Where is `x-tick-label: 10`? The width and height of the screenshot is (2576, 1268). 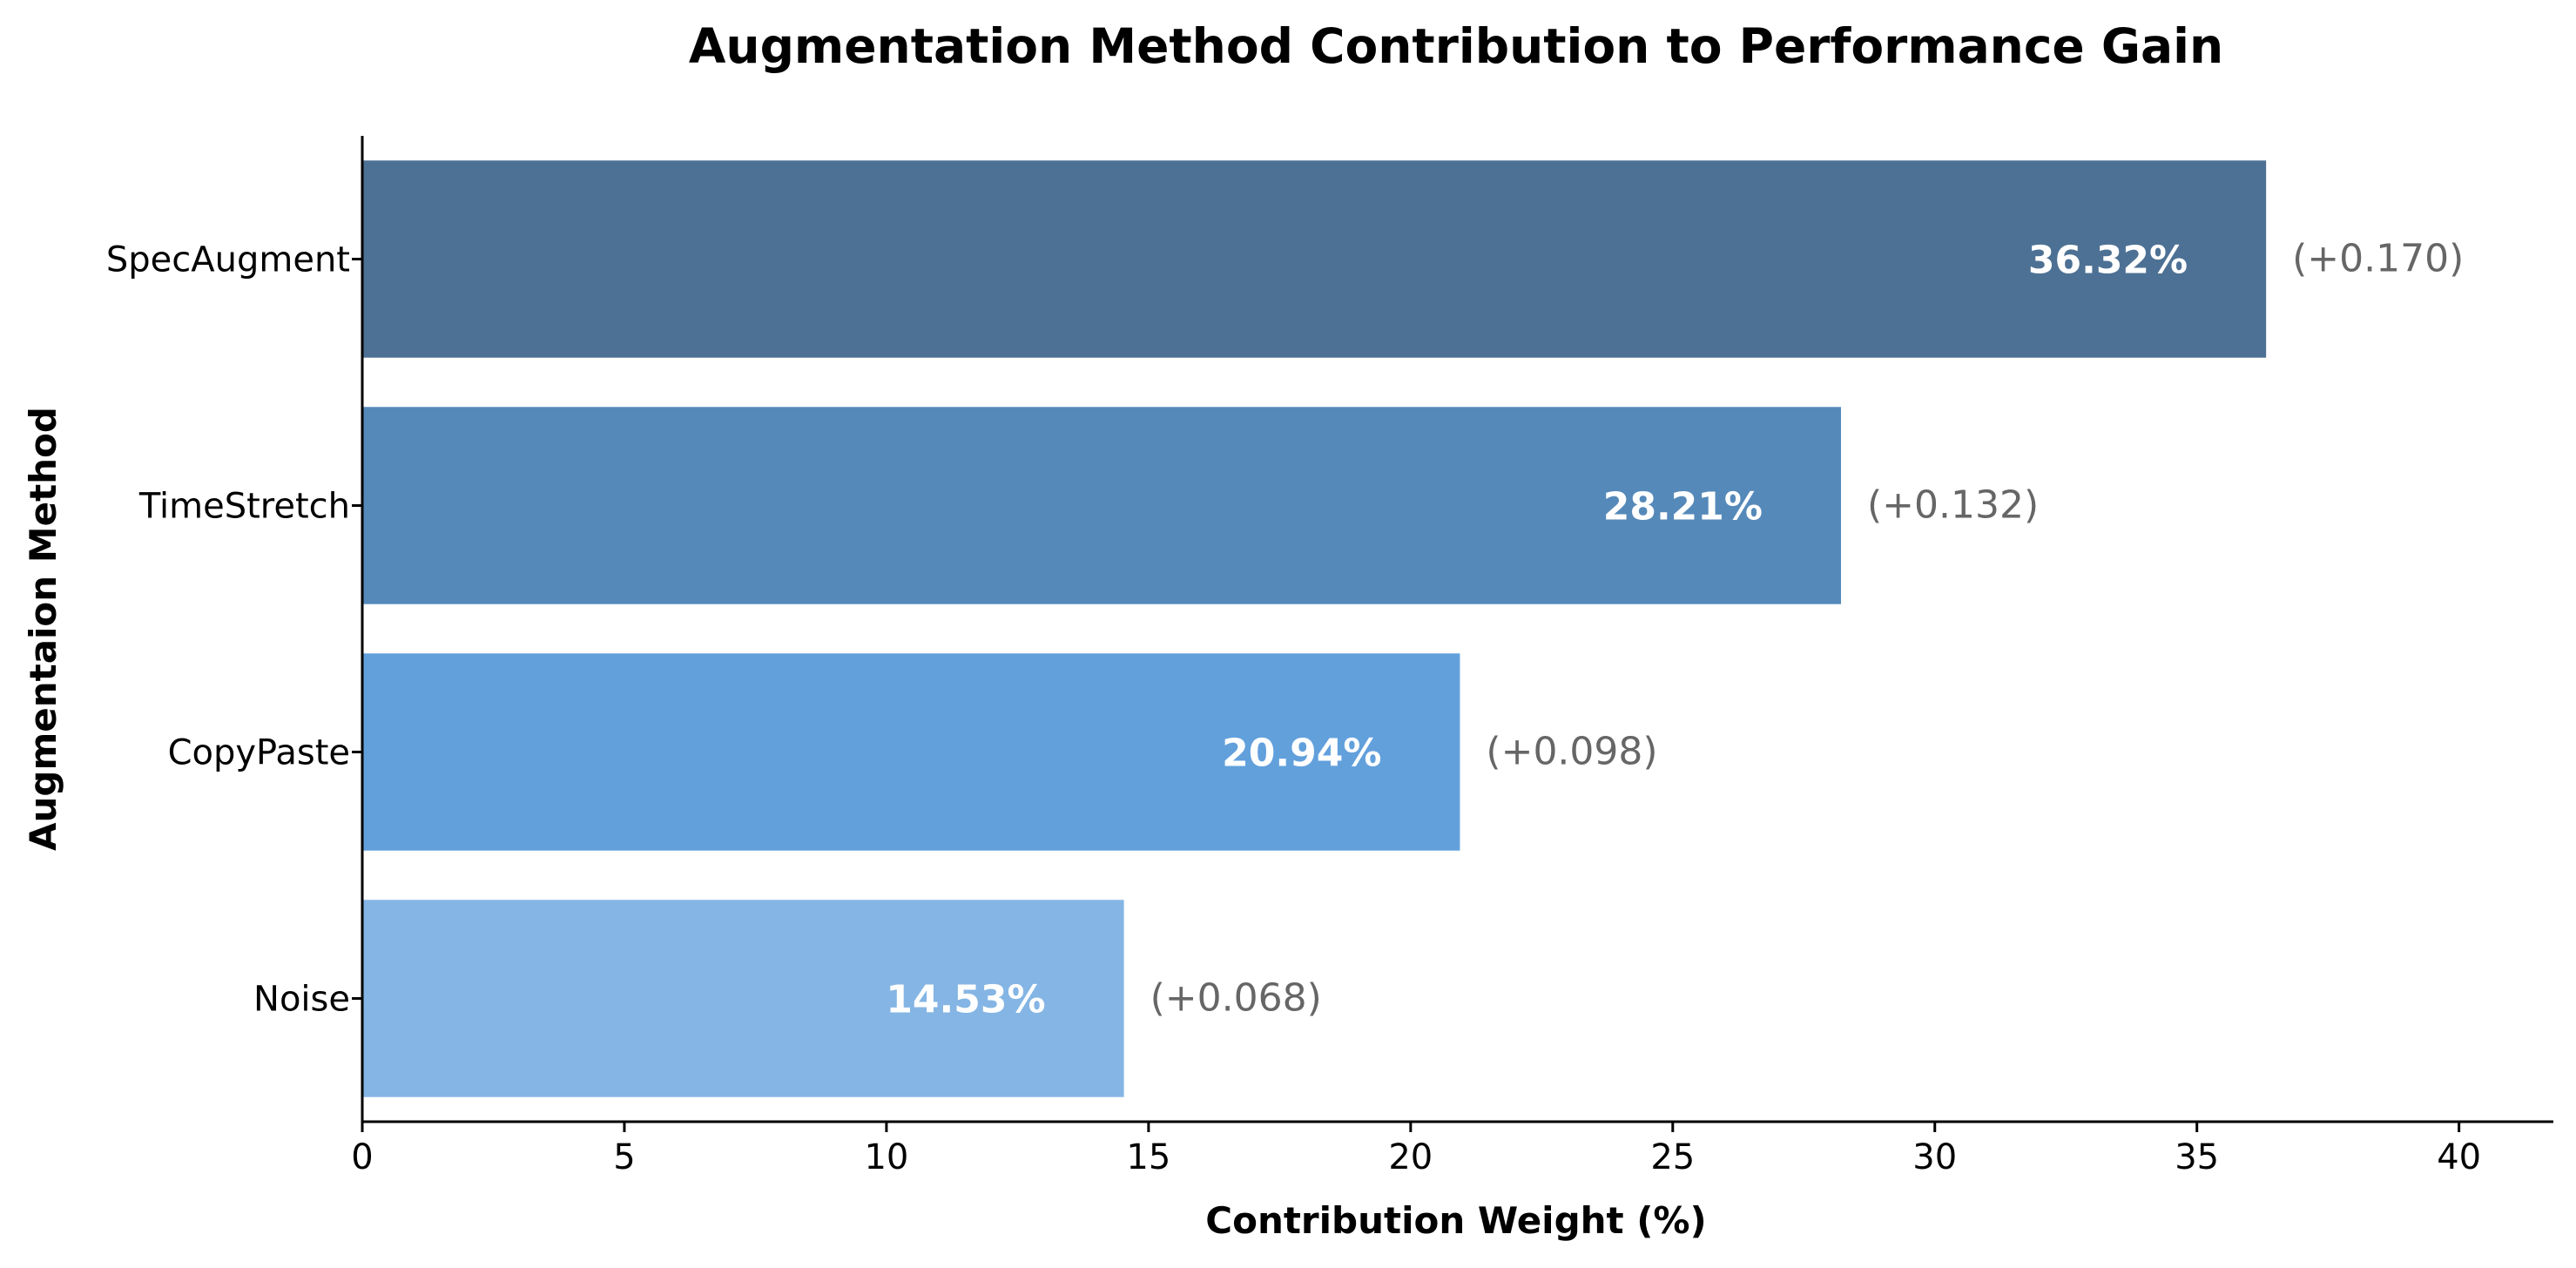 x-tick-label: 10 is located at coordinates (886, 1157).